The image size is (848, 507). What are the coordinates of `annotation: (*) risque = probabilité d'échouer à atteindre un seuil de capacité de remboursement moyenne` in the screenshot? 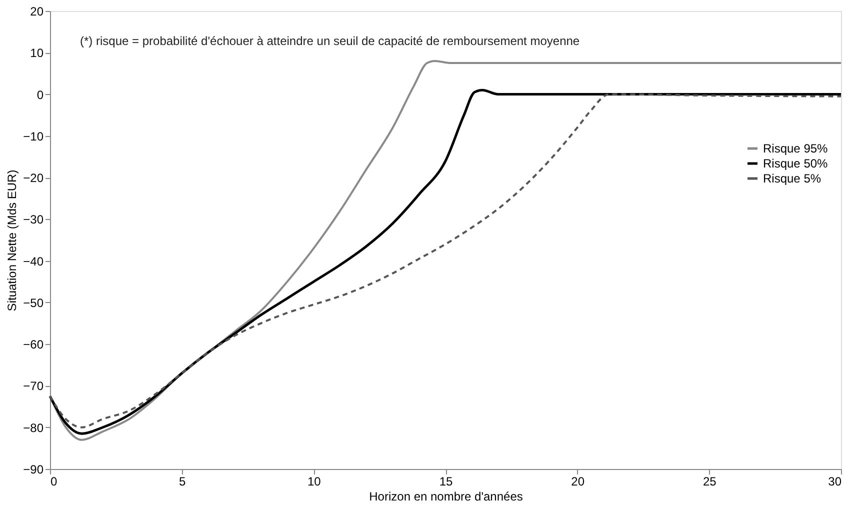 It's located at (330, 41).